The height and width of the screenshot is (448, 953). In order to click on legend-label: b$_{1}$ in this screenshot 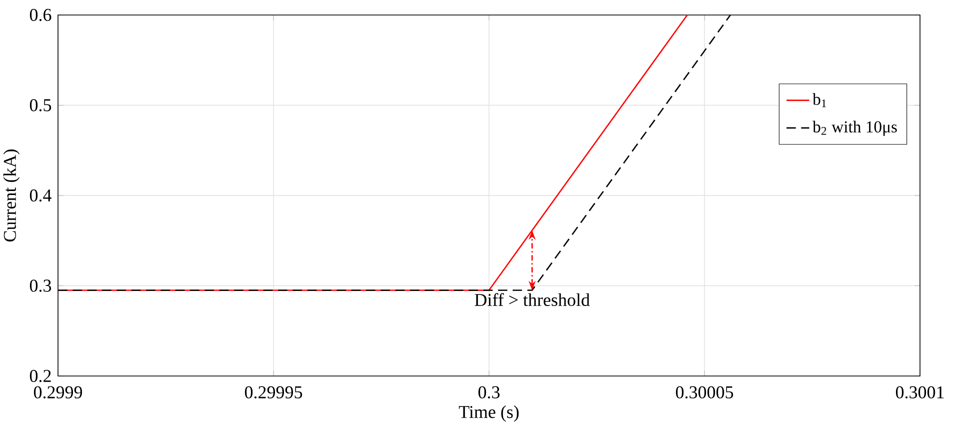, I will do `click(819, 100)`.